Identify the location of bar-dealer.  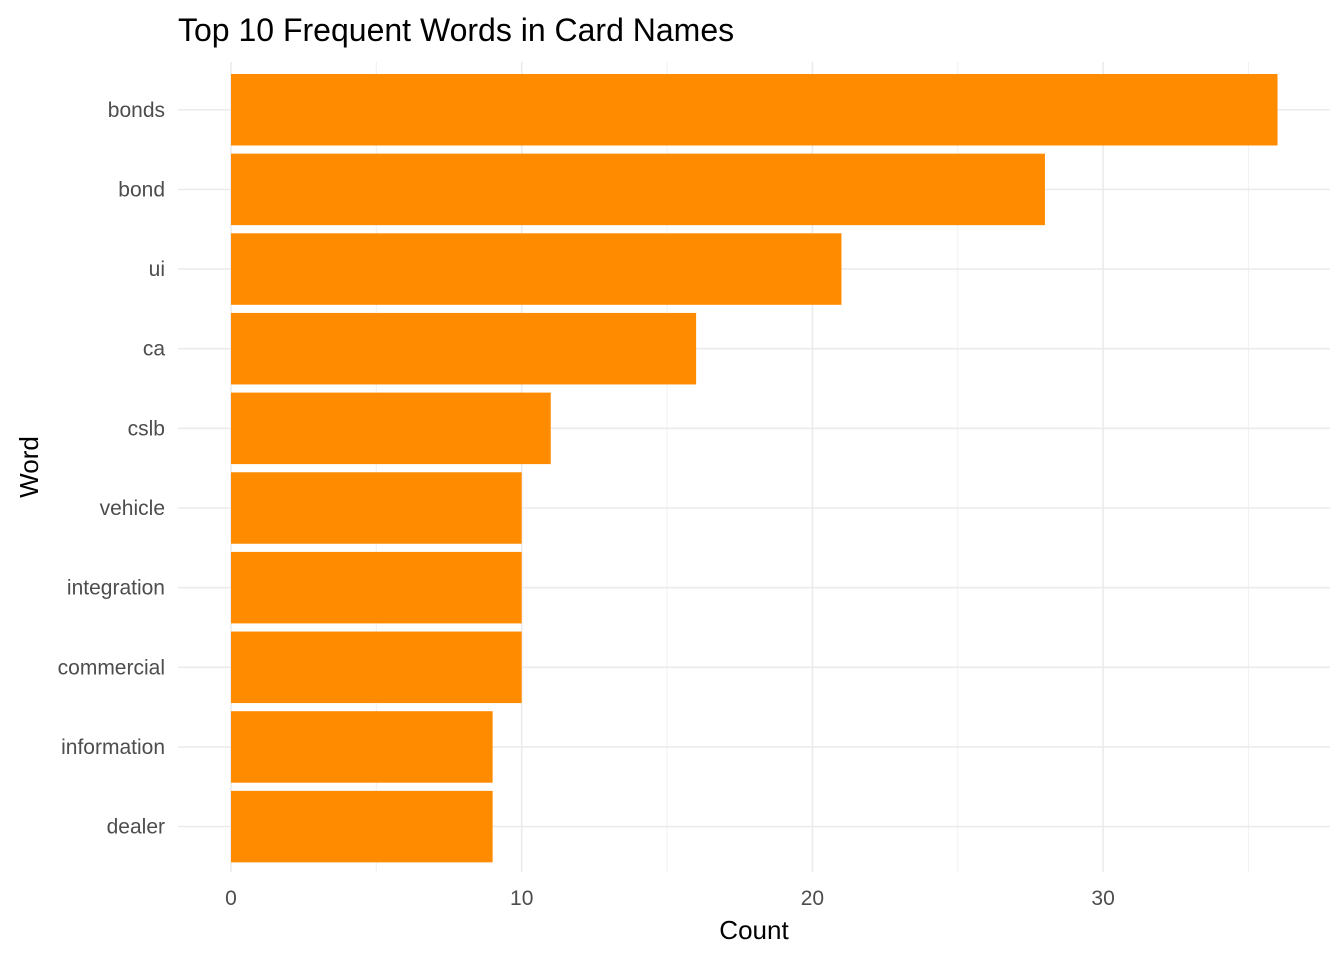
(362, 826).